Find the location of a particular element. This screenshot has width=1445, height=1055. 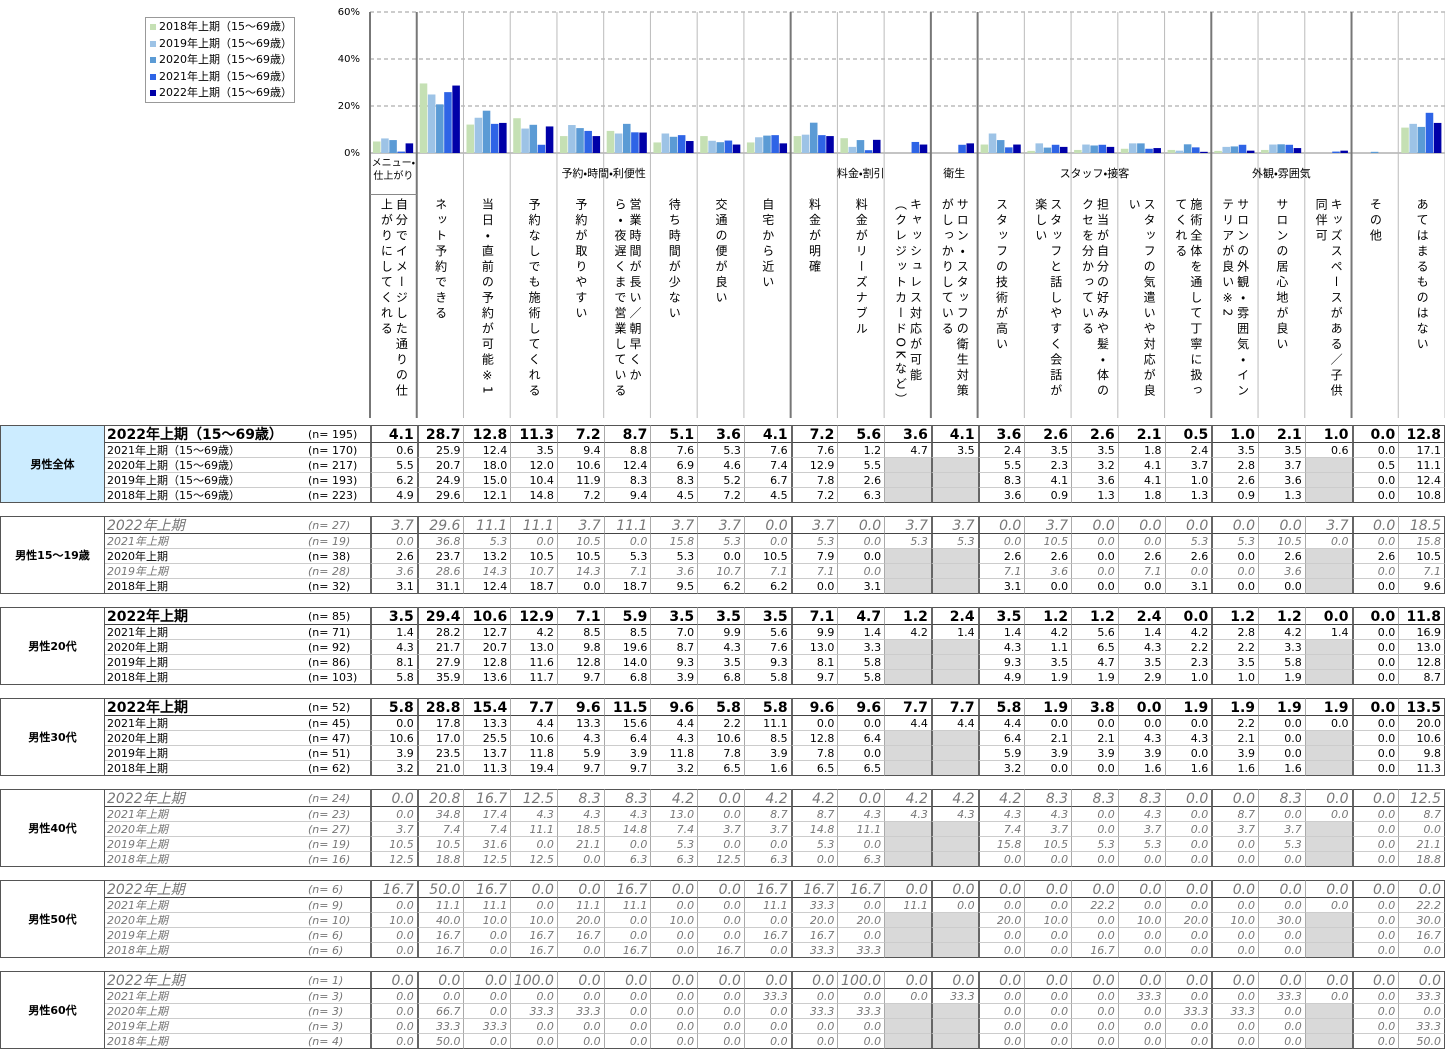

column-label-cell: その他 is located at coordinates (1375, 307).